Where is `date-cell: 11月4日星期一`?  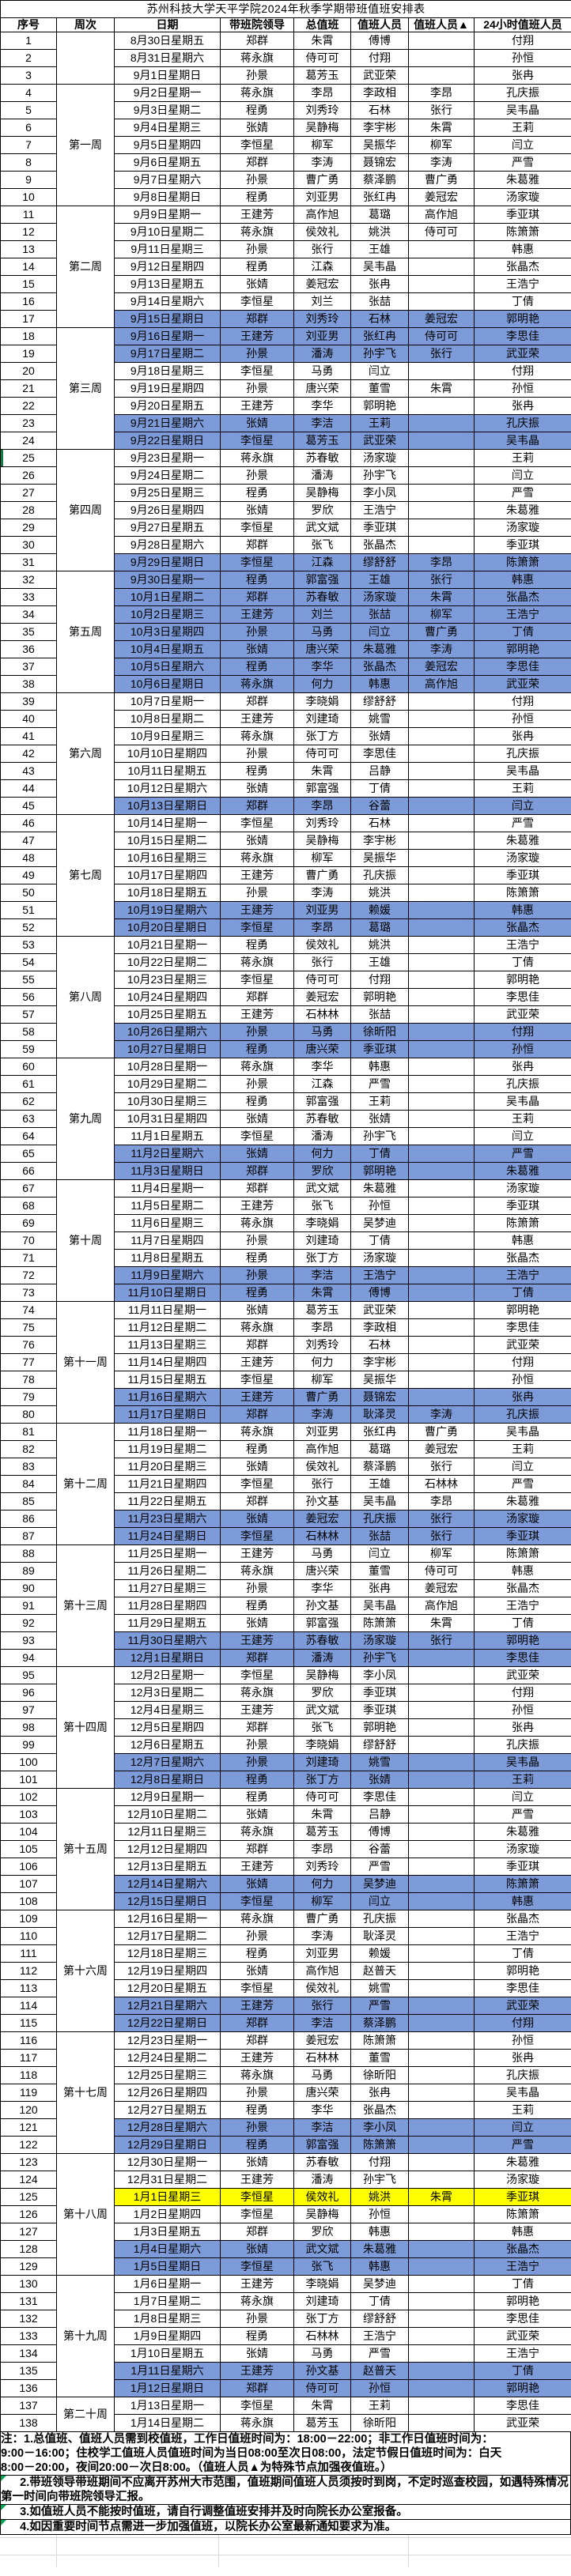 date-cell: 11月4日星期一 is located at coordinates (168, 1188).